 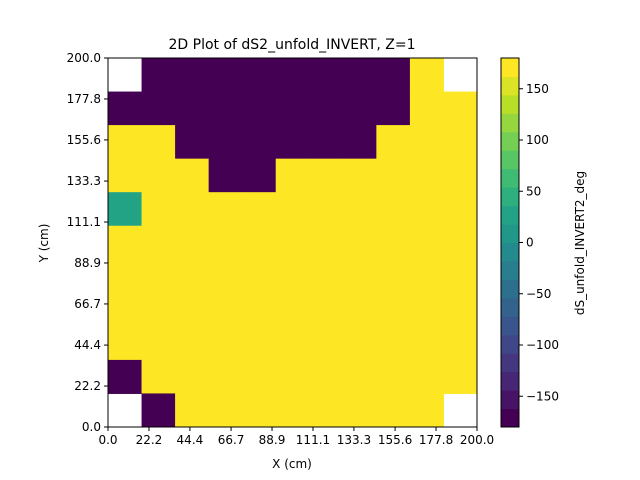 I want to click on chart-title: 2D Plot of dS2_unfold_INVERT, Z=1, so click(x=291, y=45).